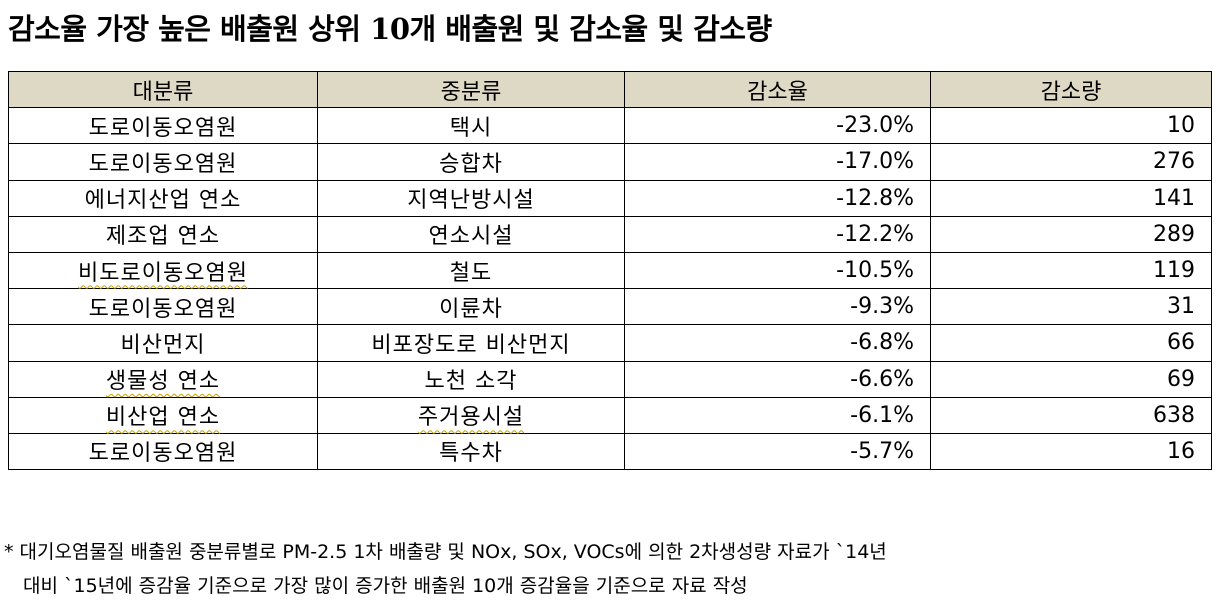 The height and width of the screenshot is (610, 1218). What do you see at coordinates (777, 162) in the screenshot?
I see `cell-rate: -17.0%` at bounding box center [777, 162].